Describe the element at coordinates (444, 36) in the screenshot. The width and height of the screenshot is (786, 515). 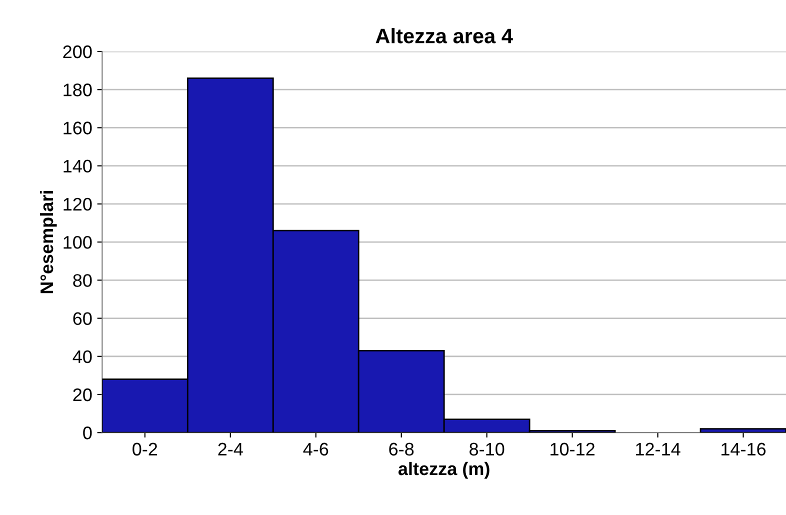
I see `chart-title: Altezza area 4` at that location.